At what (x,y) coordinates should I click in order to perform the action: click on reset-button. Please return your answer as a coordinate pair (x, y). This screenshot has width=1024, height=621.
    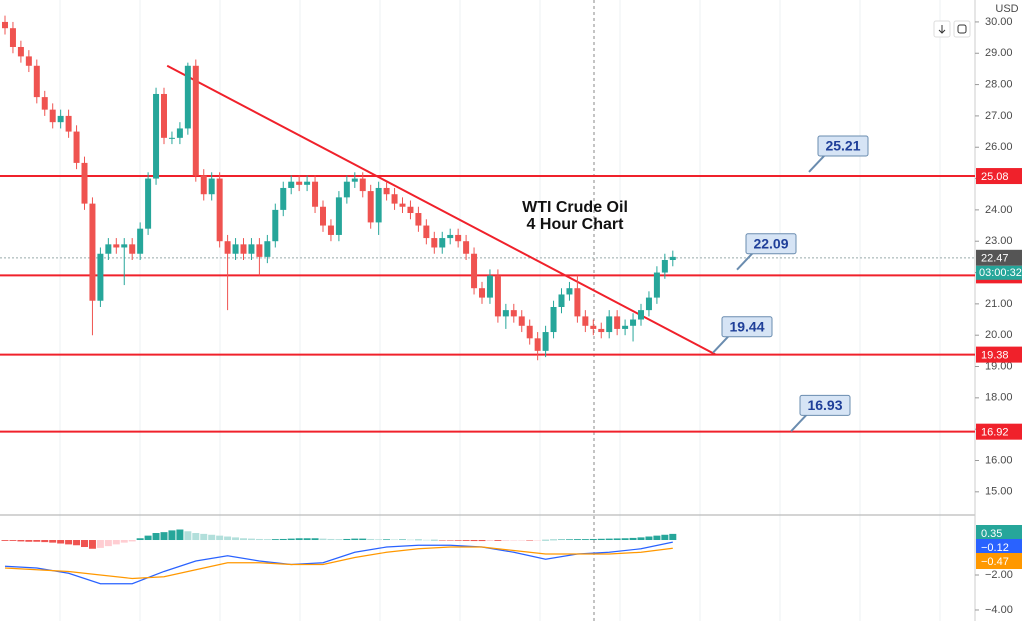
    Looking at the image, I should click on (962, 29).